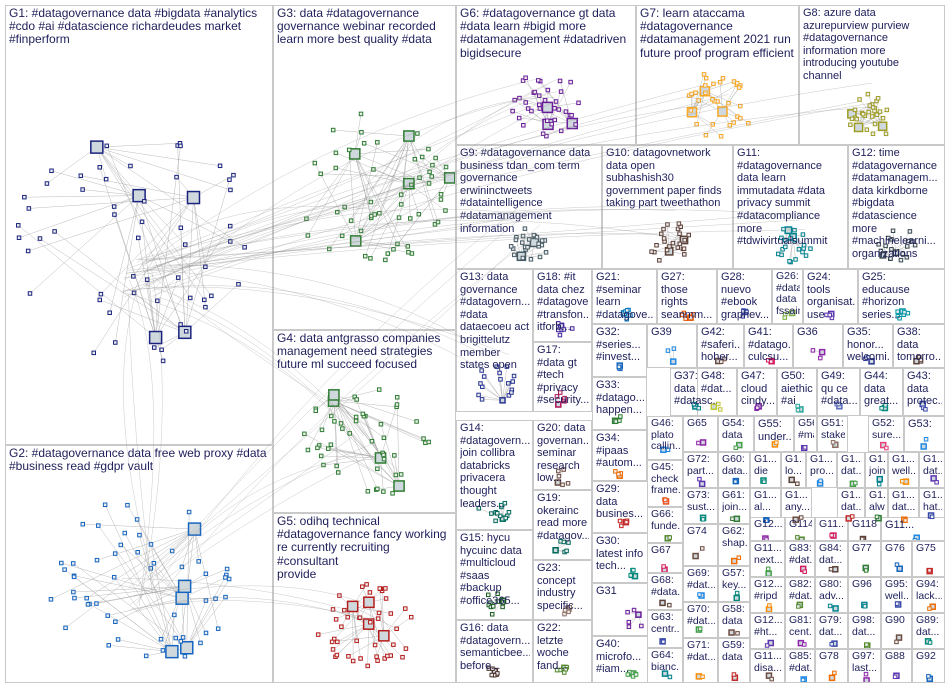 This screenshot has width=950, height=688. Describe the element at coordinates (895, 620) in the screenshot. I see `group-label: G90` at that location.